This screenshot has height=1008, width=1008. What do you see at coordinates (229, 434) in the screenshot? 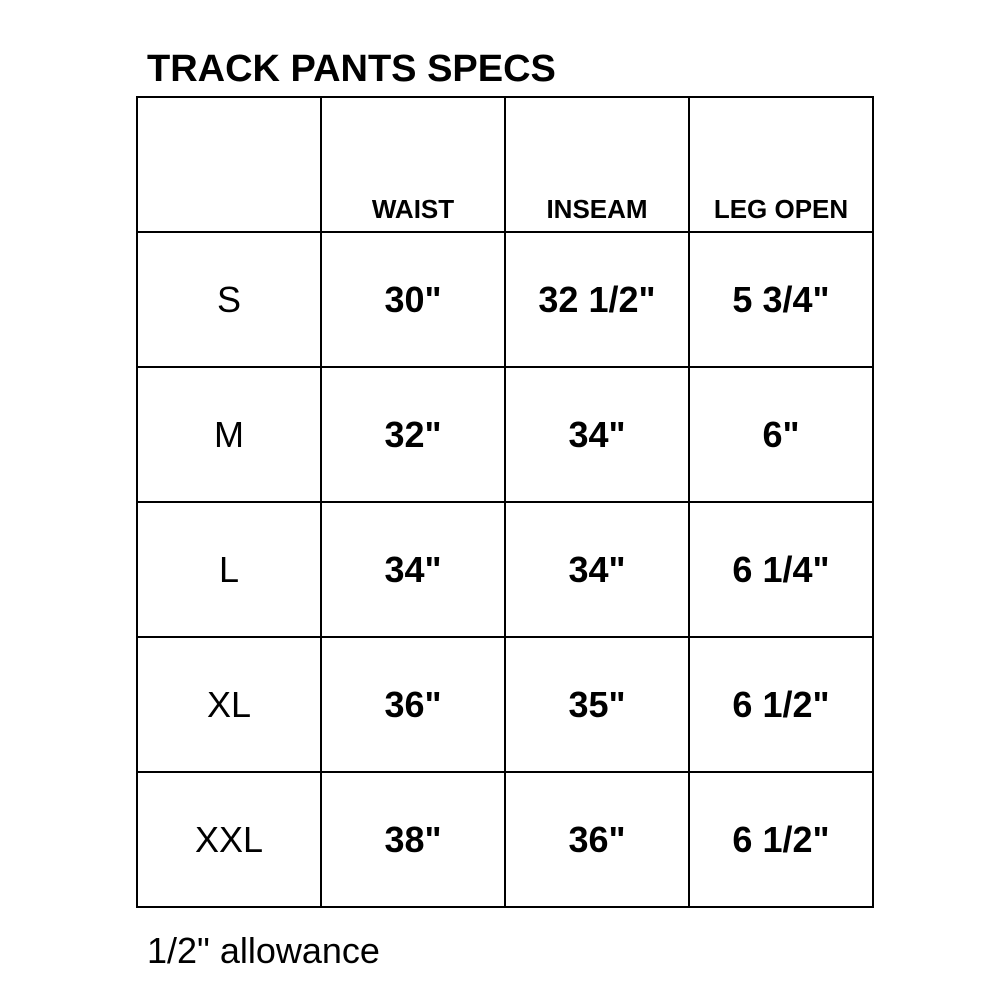
I see `cell-size: M` at bounding box center [229, 434].